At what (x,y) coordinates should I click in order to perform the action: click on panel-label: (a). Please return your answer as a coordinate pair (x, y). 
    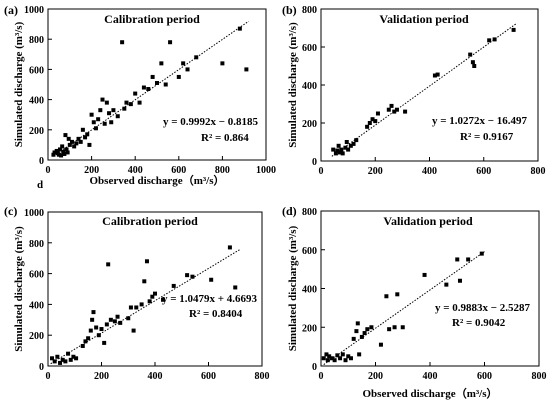
    Looking at the image, I should click on (11, 10).